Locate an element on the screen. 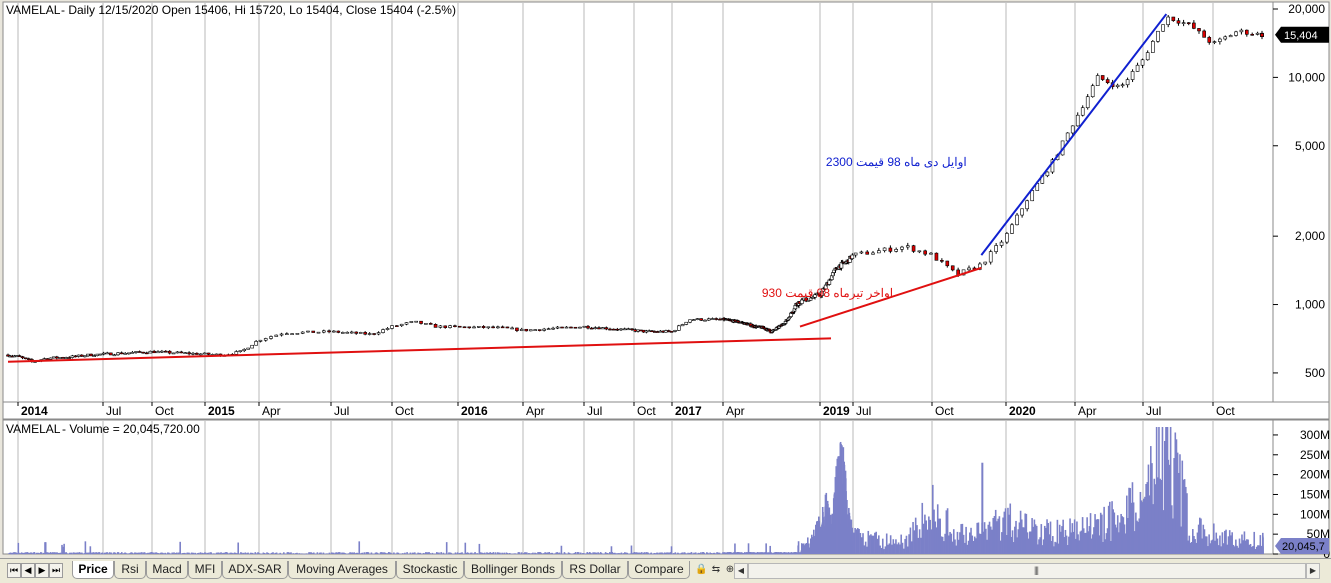 This screenshot has height=583, width=1331. scroll-grip-icon: ||| is located at coordinates (1036, 570).